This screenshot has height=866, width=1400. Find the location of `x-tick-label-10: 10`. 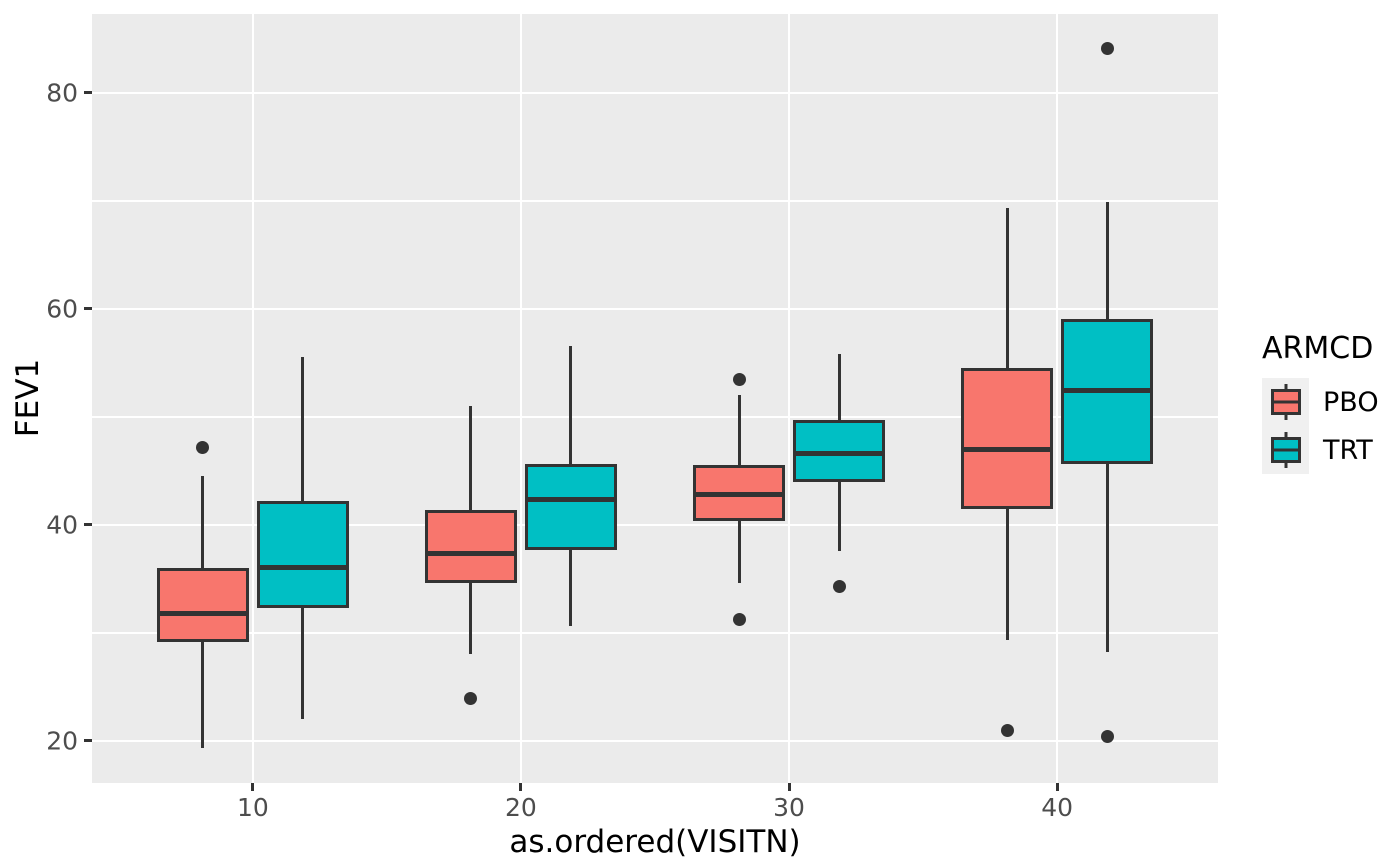

x-tick-label-10: 10 is located at coordinates (252, 807).